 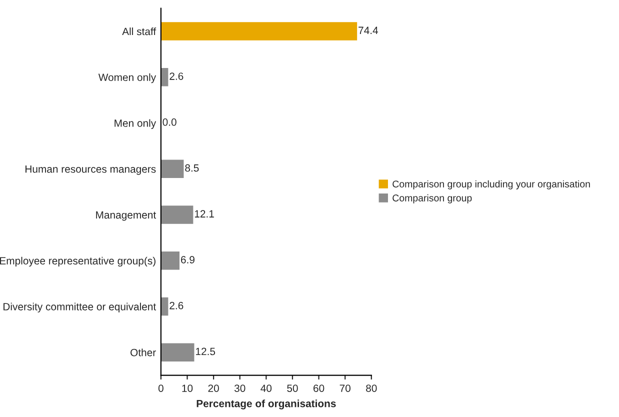 What do you see at coordinates (139, 32) in the screenshot?
I see `y-tick-label: All staff` at bounding box center [139, 32].